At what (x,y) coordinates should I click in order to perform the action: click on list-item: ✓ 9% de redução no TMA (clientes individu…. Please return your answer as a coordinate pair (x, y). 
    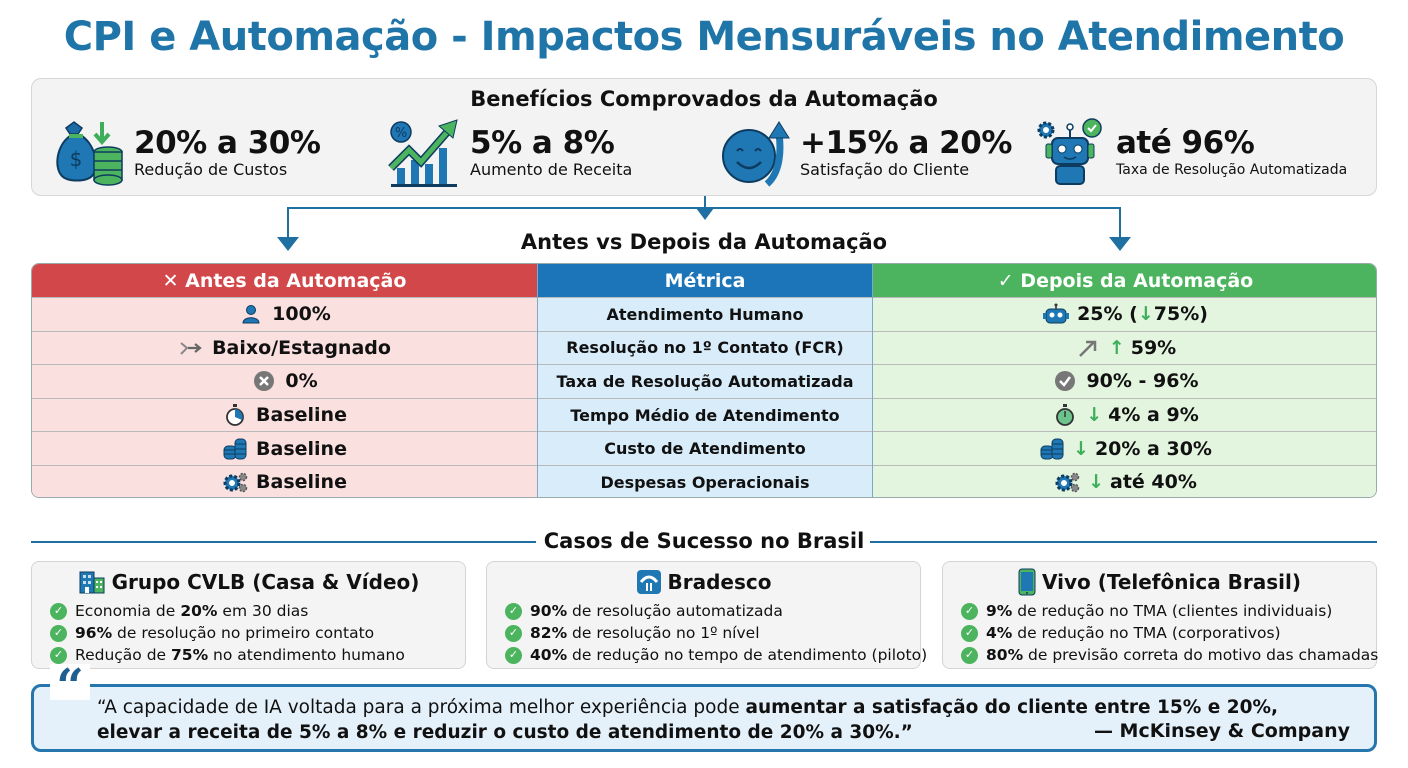
    Looking at the image, I should click on (1159, 611).